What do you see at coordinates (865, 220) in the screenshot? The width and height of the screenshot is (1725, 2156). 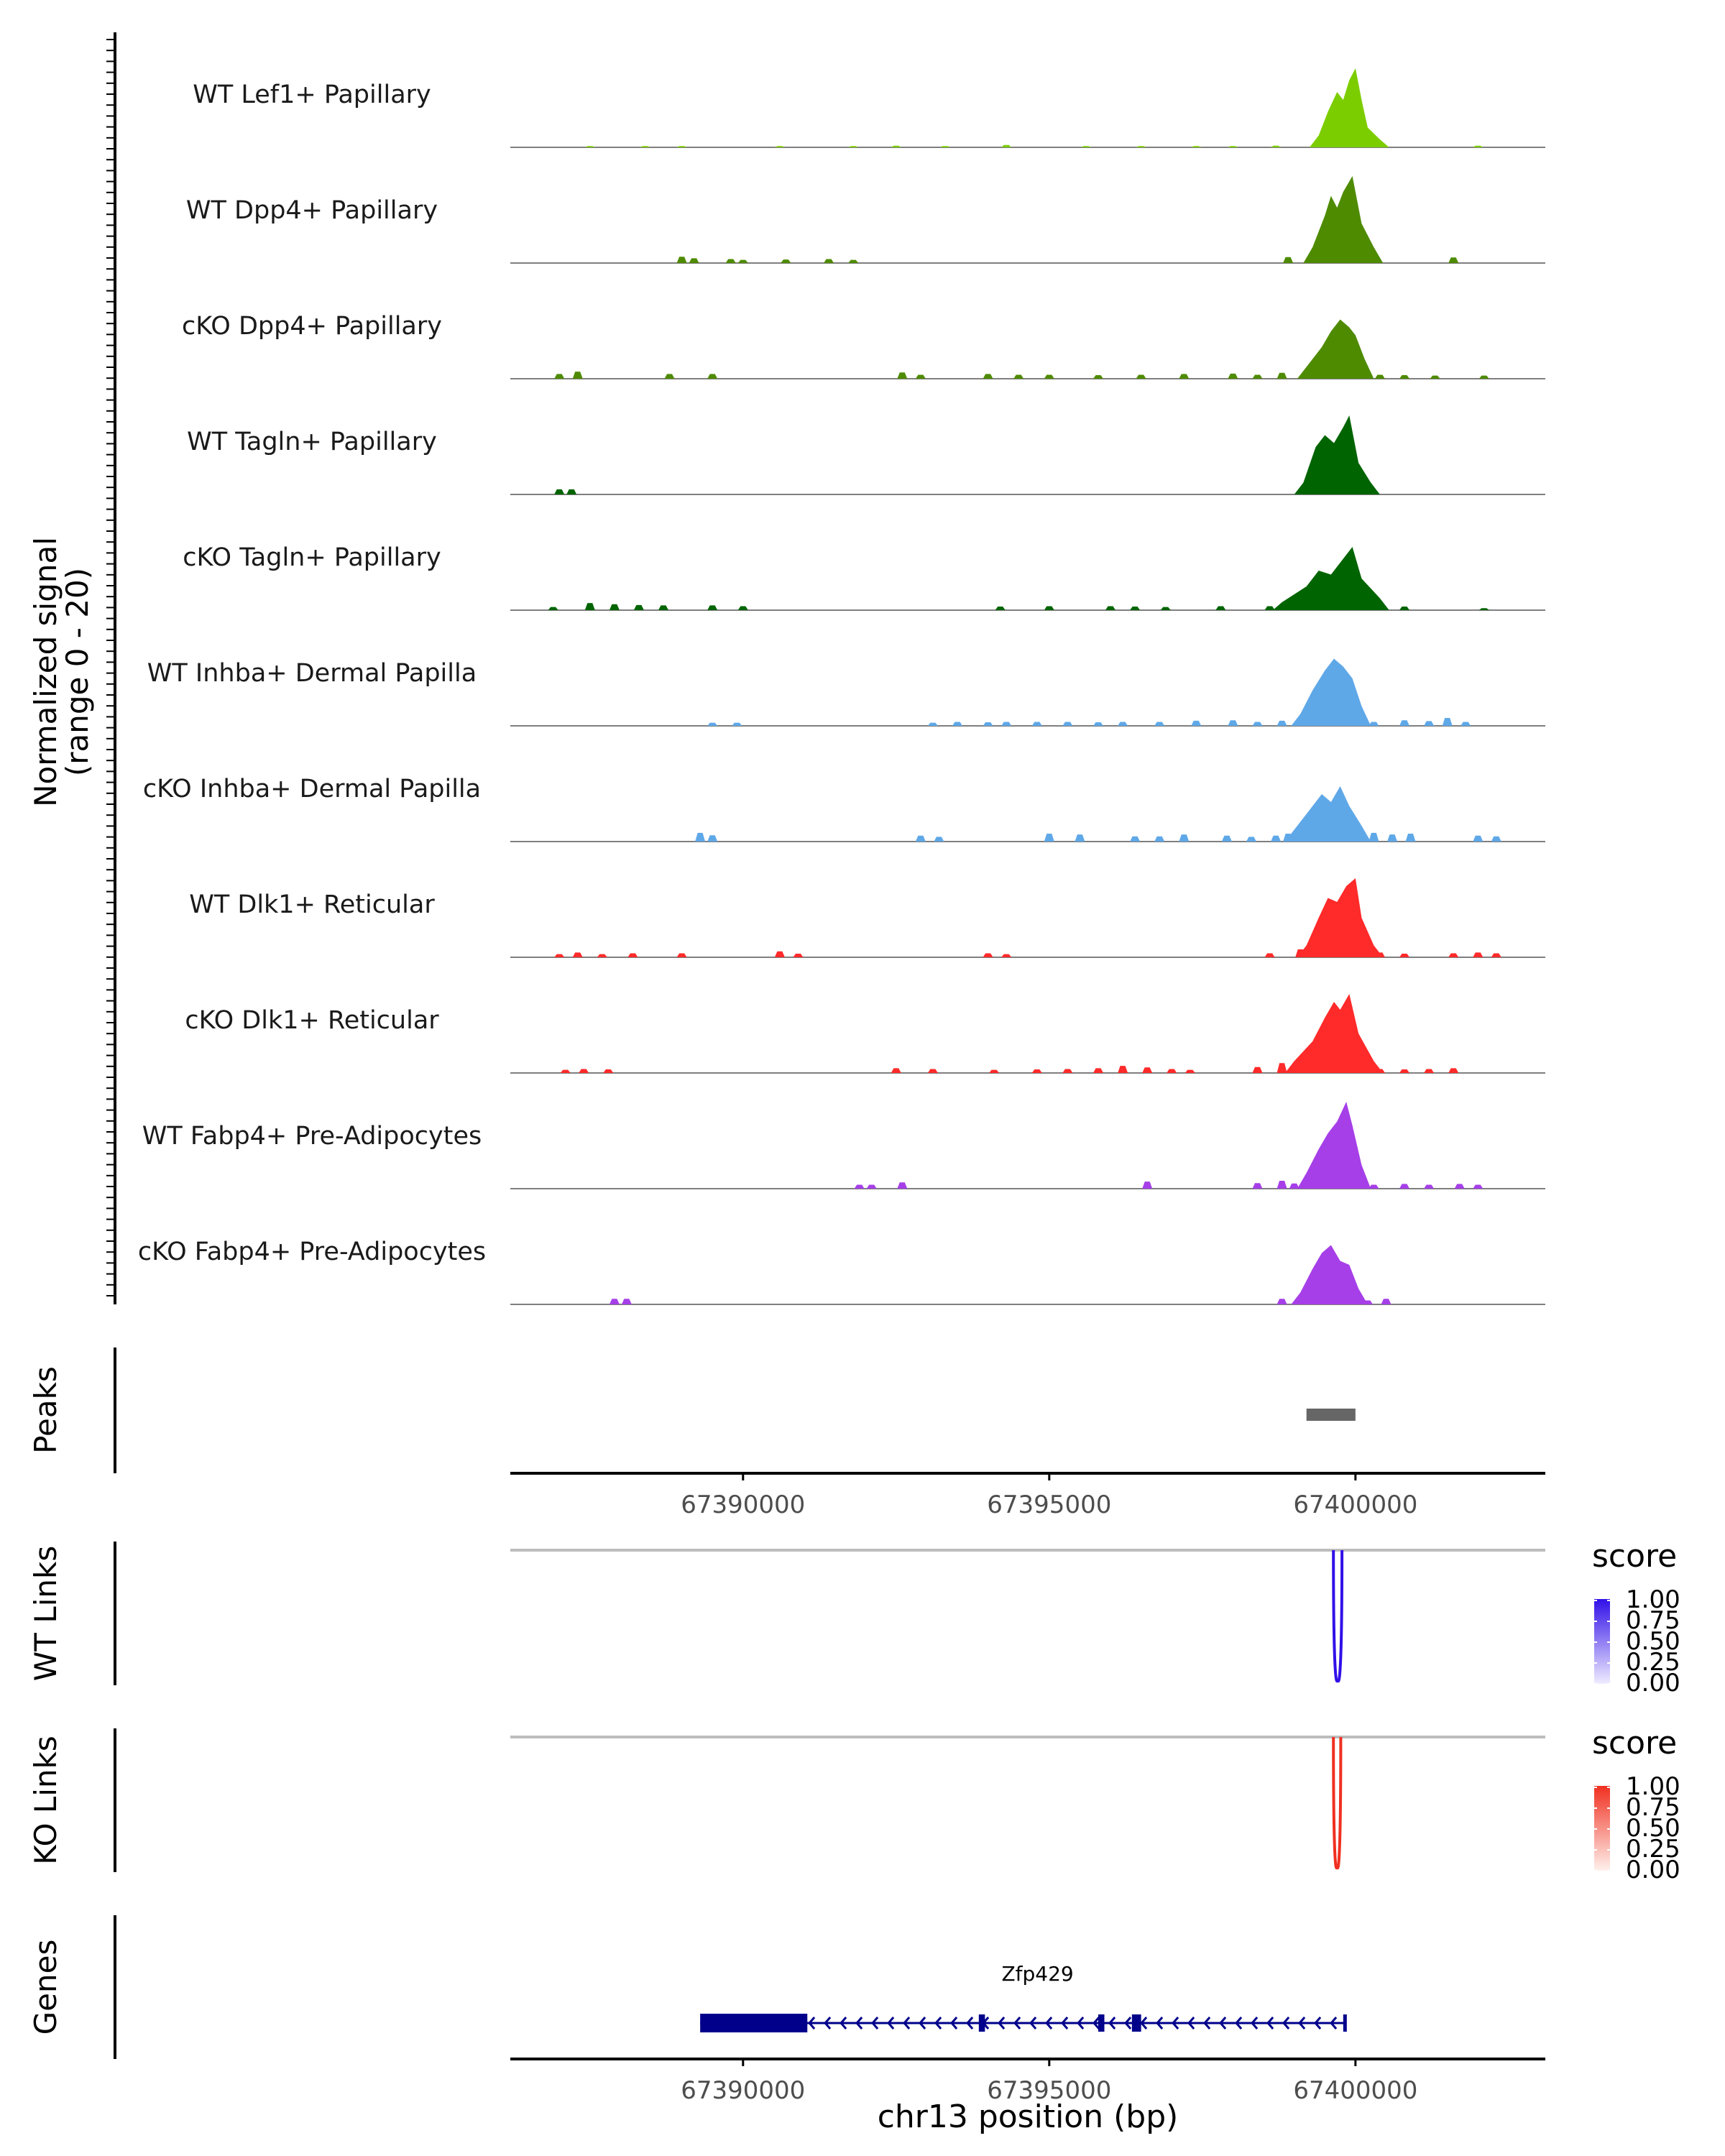 I see `coverage-track-1: WT Dpp4+ Papillary` at bounding box center [865, 220].